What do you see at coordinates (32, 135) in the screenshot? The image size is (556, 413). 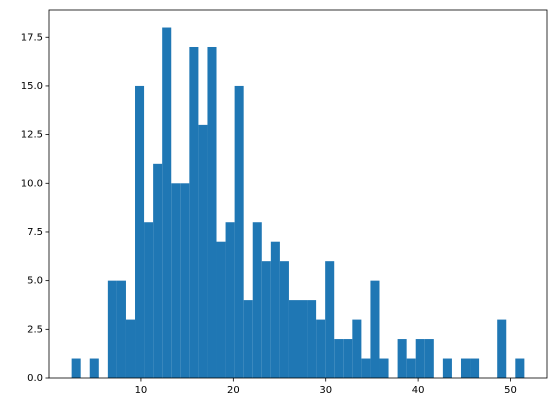 I see `y-tick-label: 12.5` at bounding box center [32, 135].